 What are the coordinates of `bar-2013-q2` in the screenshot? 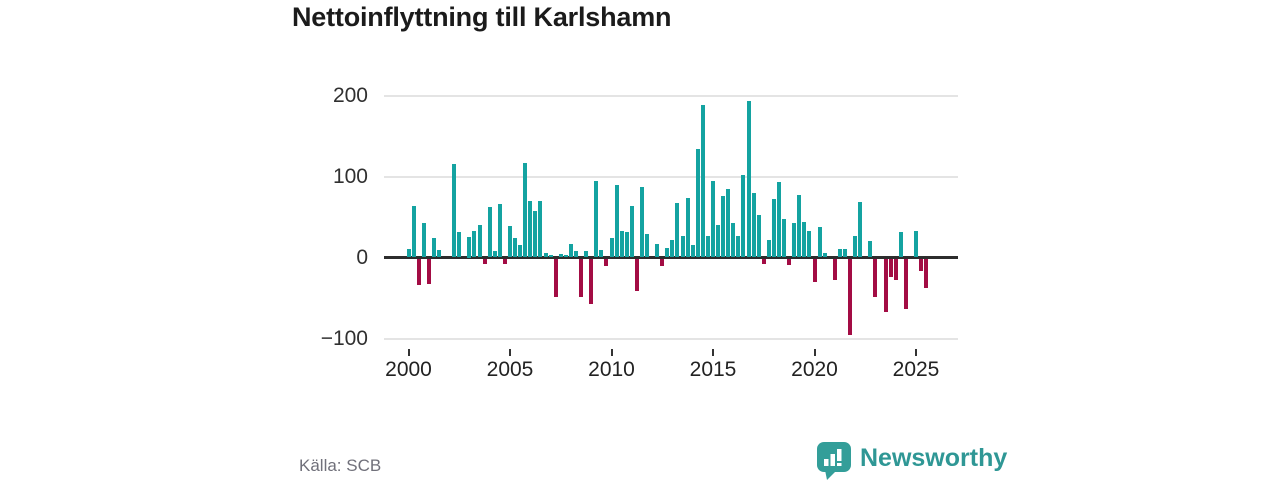 It's located at (677, 230).